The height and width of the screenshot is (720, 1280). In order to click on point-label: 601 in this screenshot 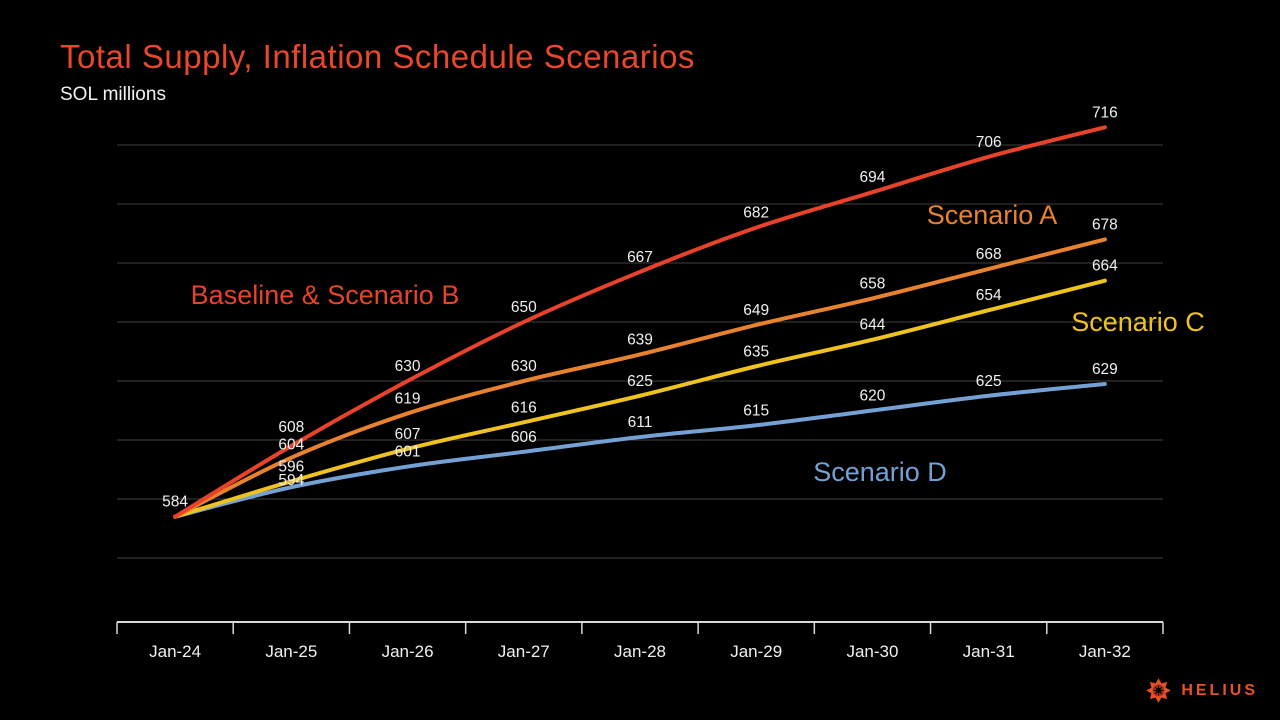, I will do `click(408, 452)`.